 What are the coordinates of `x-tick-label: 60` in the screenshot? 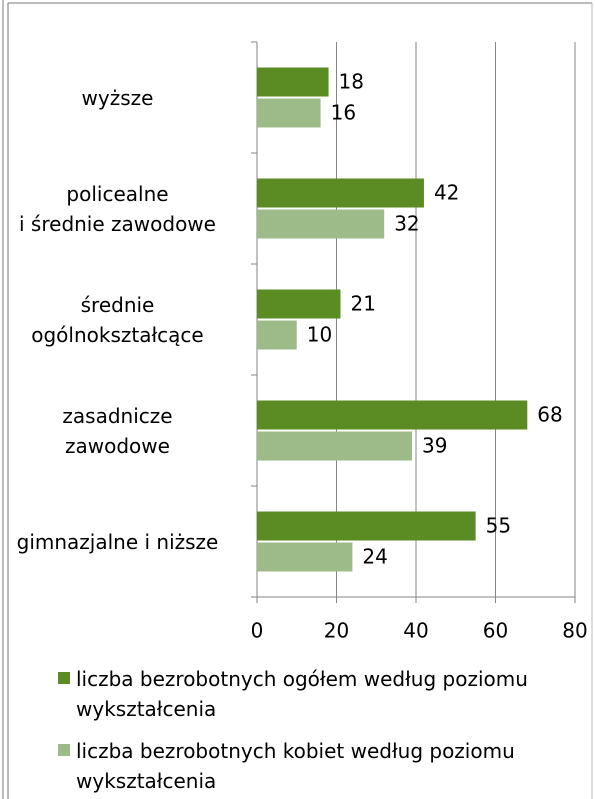 It's located at (495, 631).